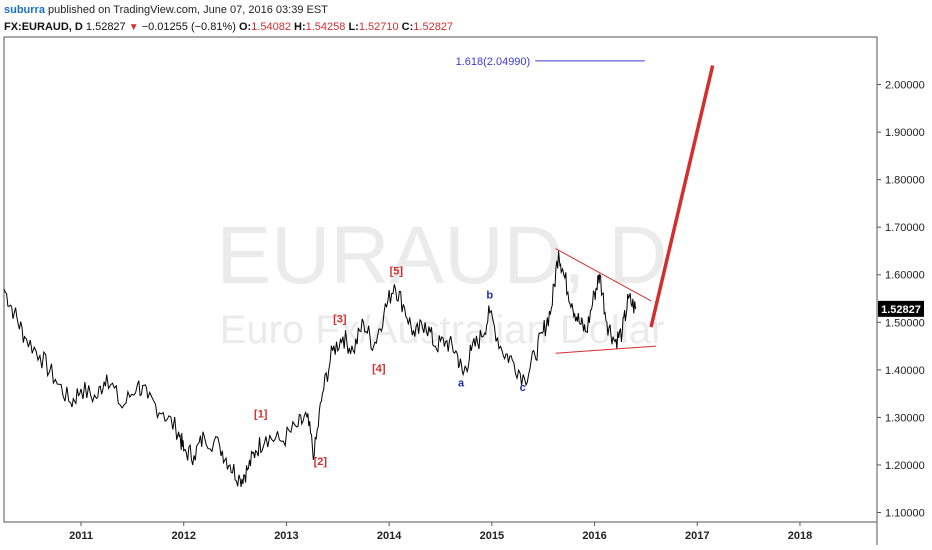 The height and width of the screenshot is (550, 932). Describe the element at coordinates (390, 367) in the screenshot. I see `wave-labels: [1] [2] [3] [4] [5] a b c` at that location.